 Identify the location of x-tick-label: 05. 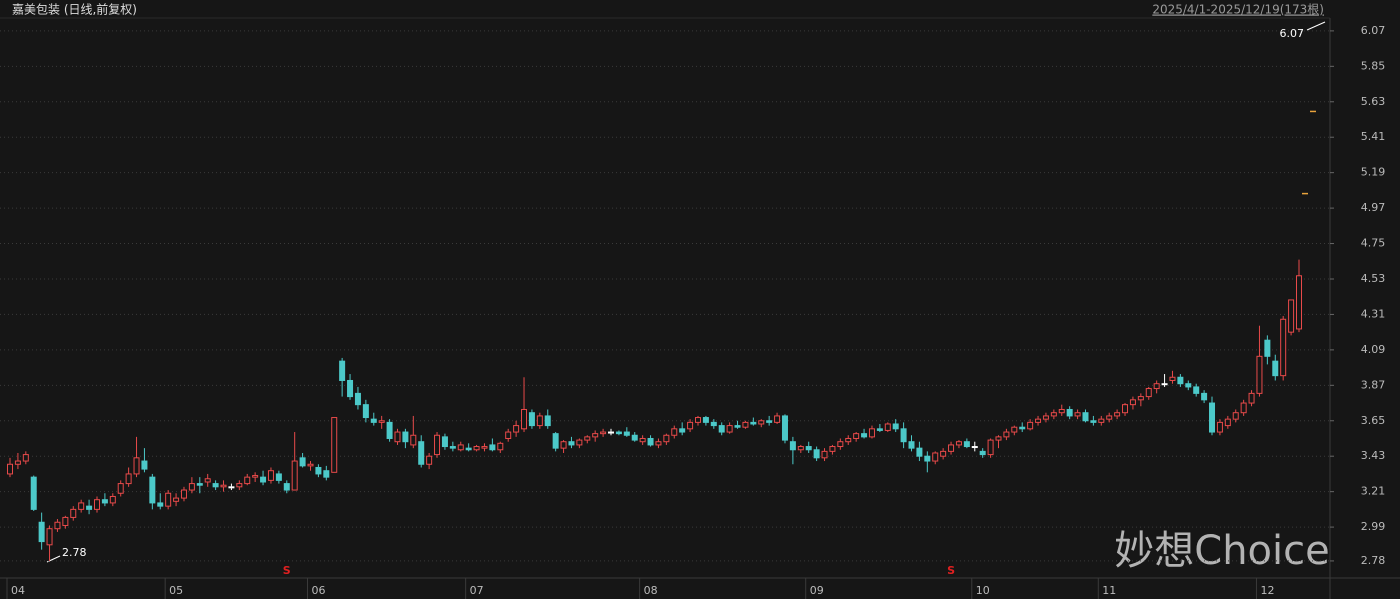
(176, 590).